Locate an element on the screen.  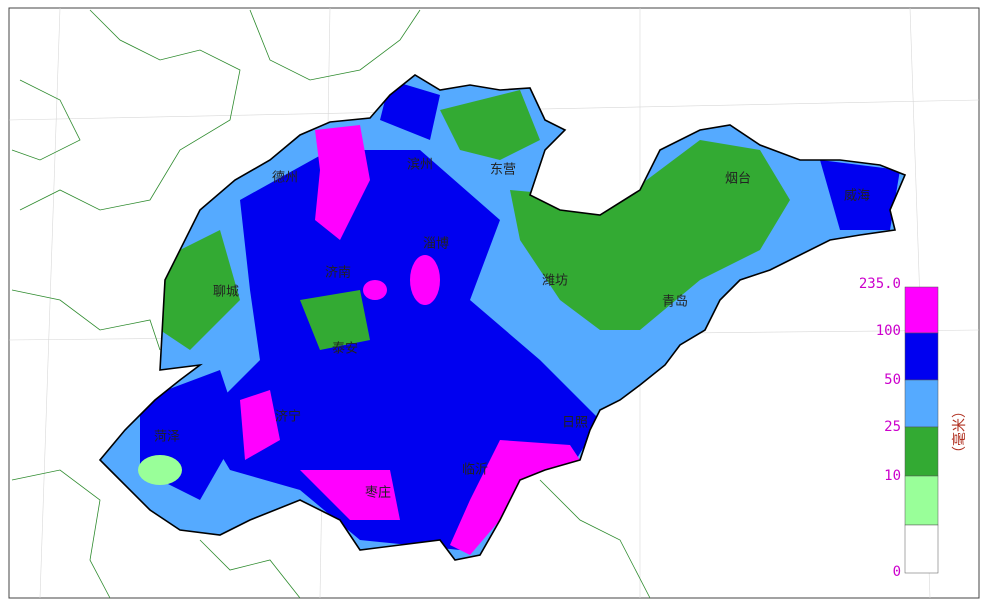
city-label: 临沂 is located at coordinates (475, 470).